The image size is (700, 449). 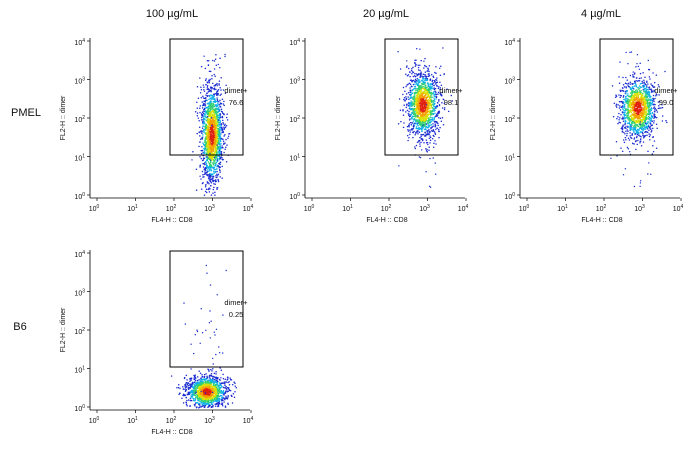 I want to click on event-cloud, so click(x=204, y=336).